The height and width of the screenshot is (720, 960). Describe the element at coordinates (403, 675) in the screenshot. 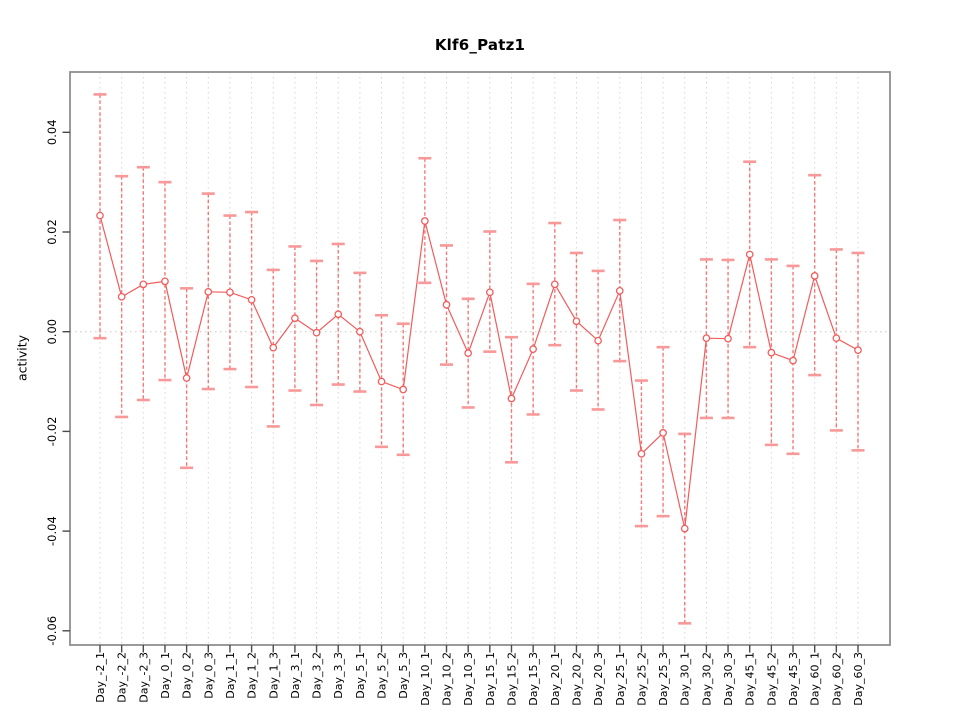

I see `x-tick-label: Day_5_3` at that location.